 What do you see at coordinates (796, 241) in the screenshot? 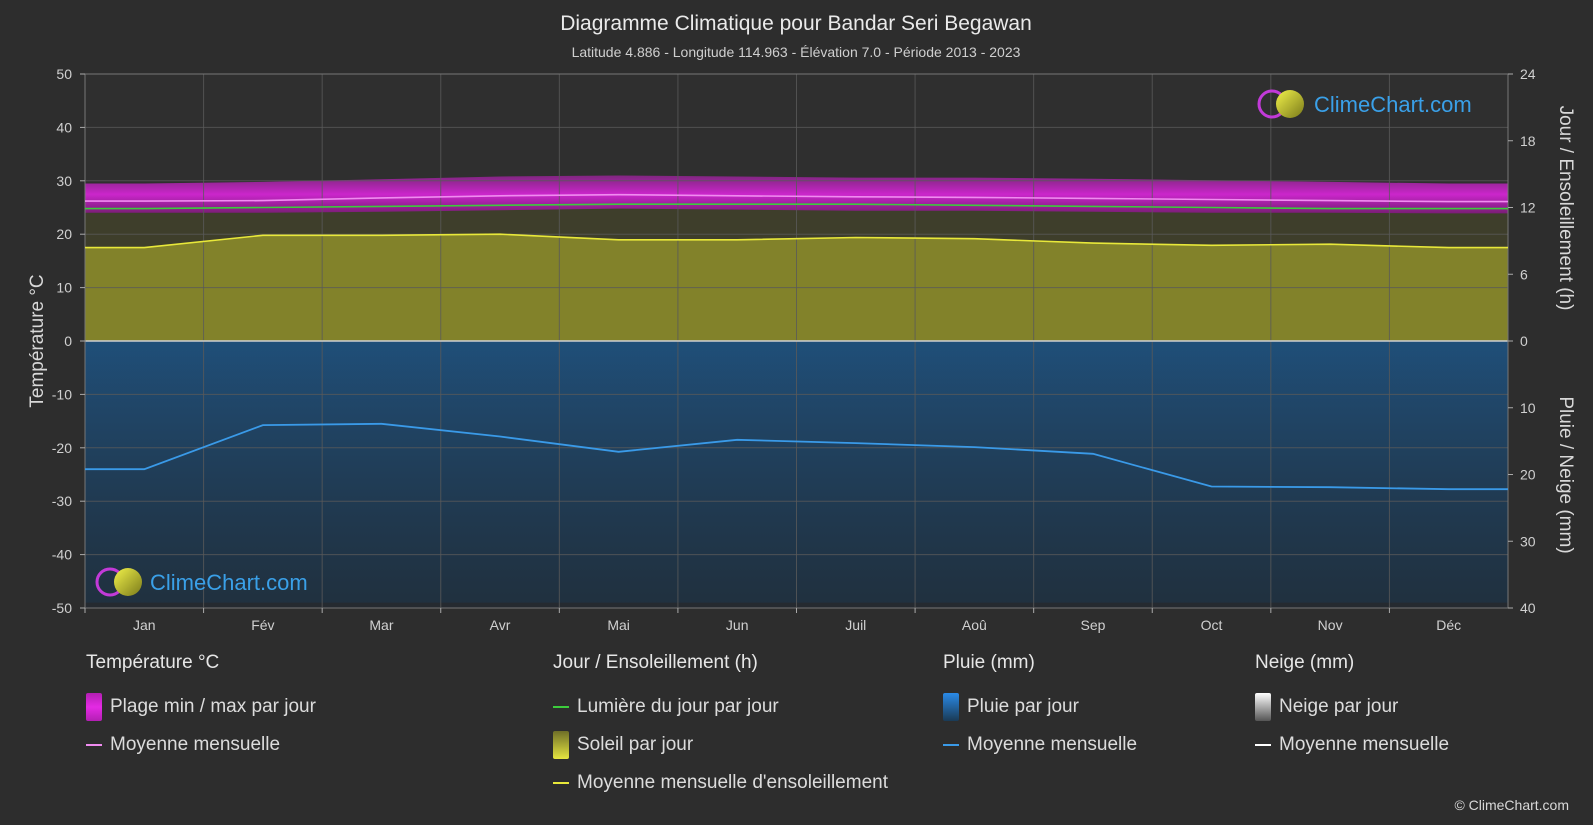
I see `sun-mean-line` at bounding box center [796, 241].